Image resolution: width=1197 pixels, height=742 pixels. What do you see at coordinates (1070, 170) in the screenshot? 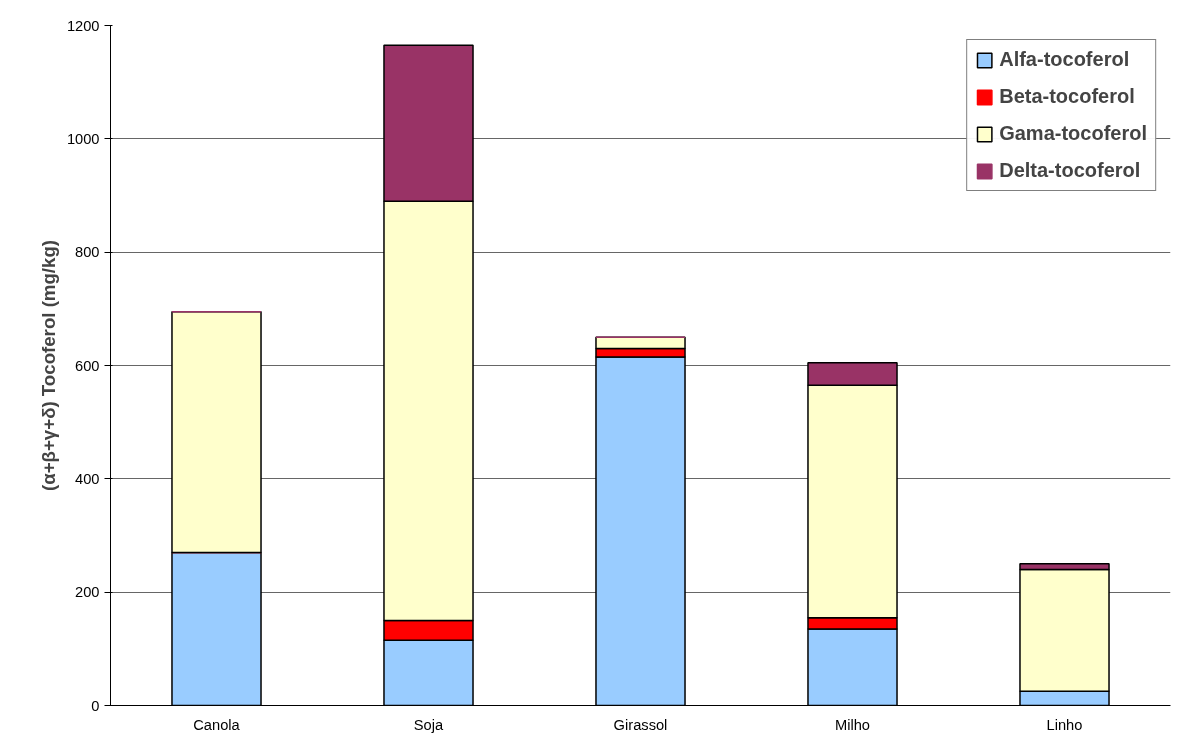
I see `legend-label: Delta-tocoferol` at bounding box center [1070, 170].